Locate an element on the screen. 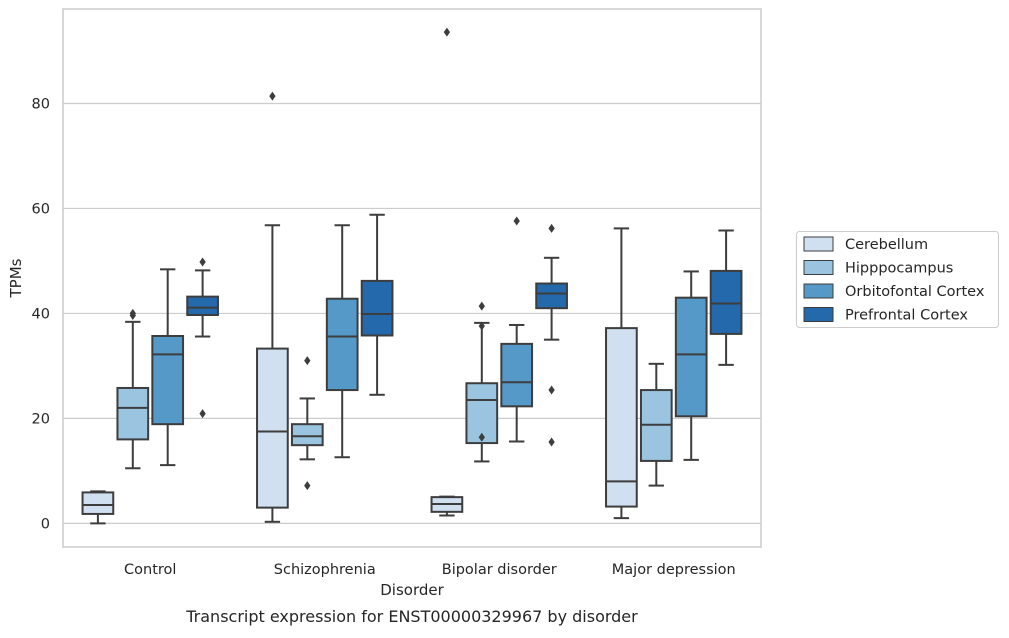 Image resolution: width=1009 pixels, height=638 pixels. legend-label: Orbitofontal Cortex is located at coordinates (915, 292).